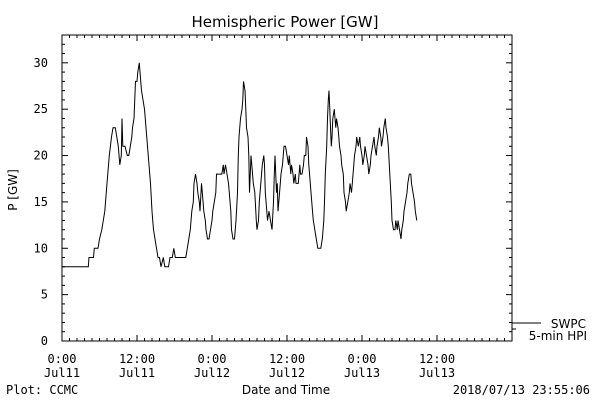 The width and height of the screenshot is (600, 400). Describe the element at coordinates (521, 390) in the screenshot. I see `plot-timestamp: 2018/07/13 23:55:06` at that location.